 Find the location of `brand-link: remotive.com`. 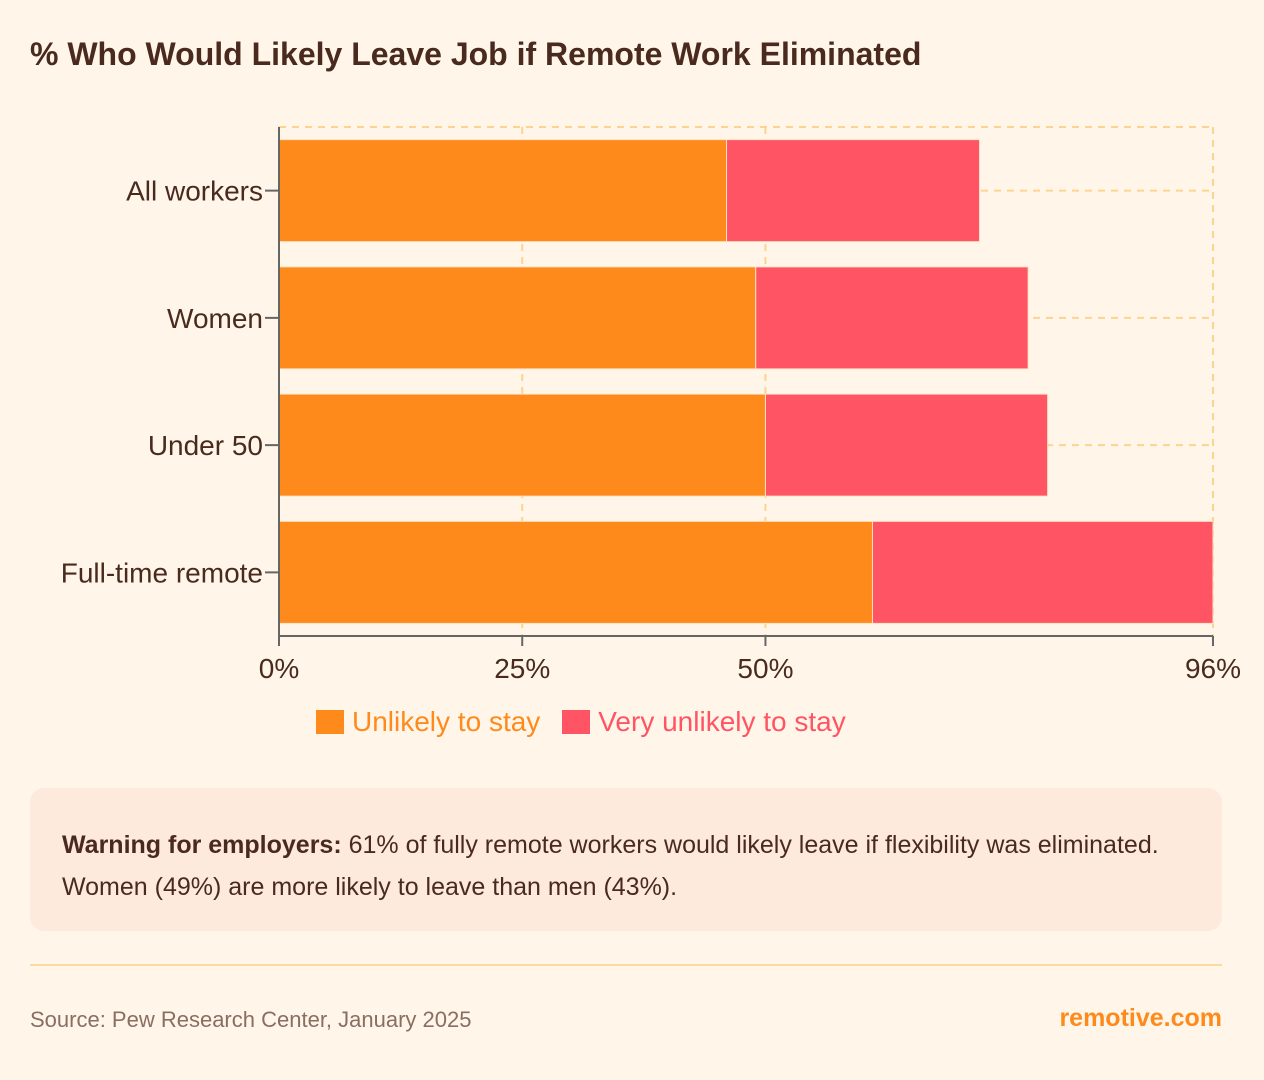

brand-link: remotive.com is located at coordinates (1140, 1018).